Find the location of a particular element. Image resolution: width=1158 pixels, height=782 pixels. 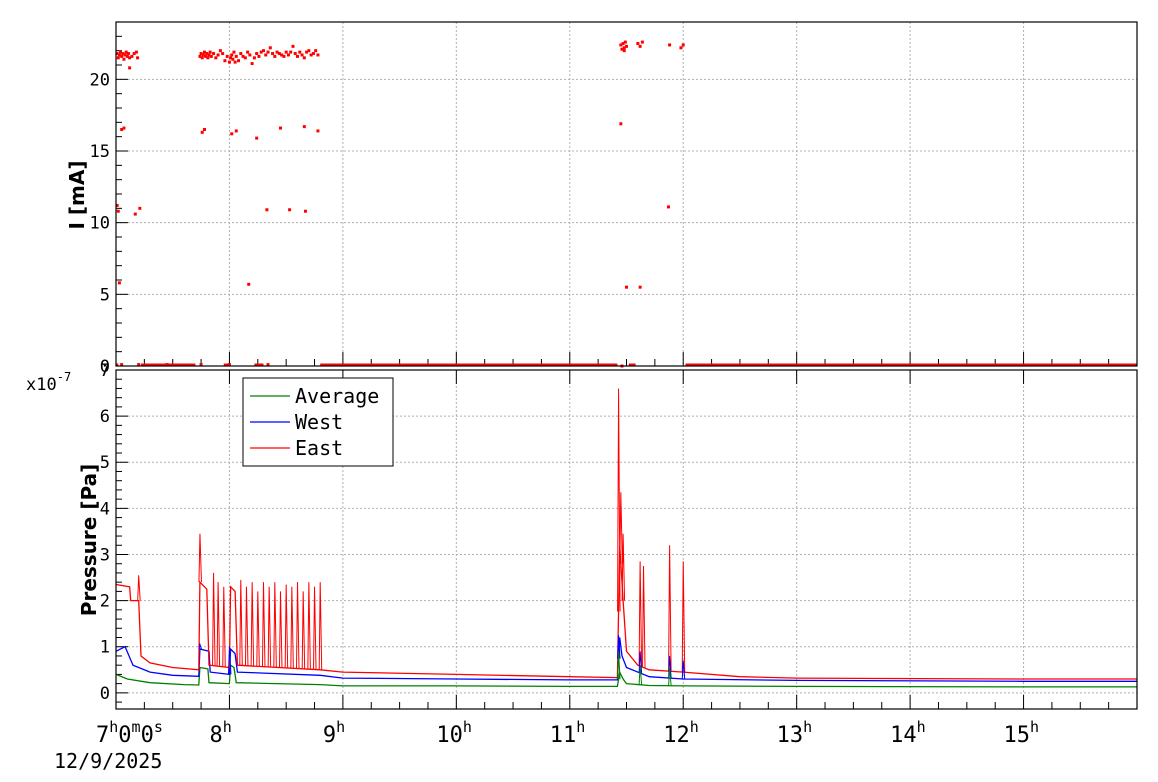

pressure-line-average is located at coordinates (626, 676).